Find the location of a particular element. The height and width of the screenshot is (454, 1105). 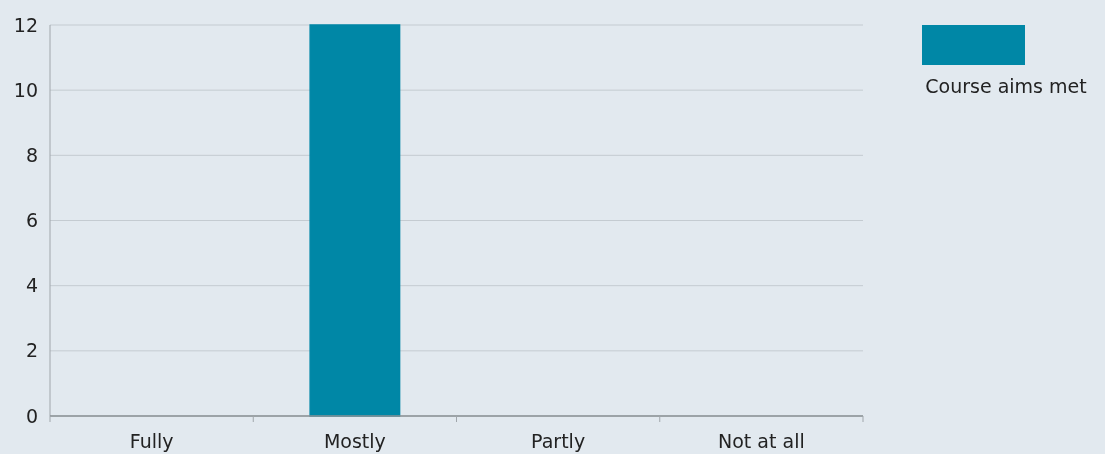

y-tick-label: 10 is located at coordinates (25, 89).